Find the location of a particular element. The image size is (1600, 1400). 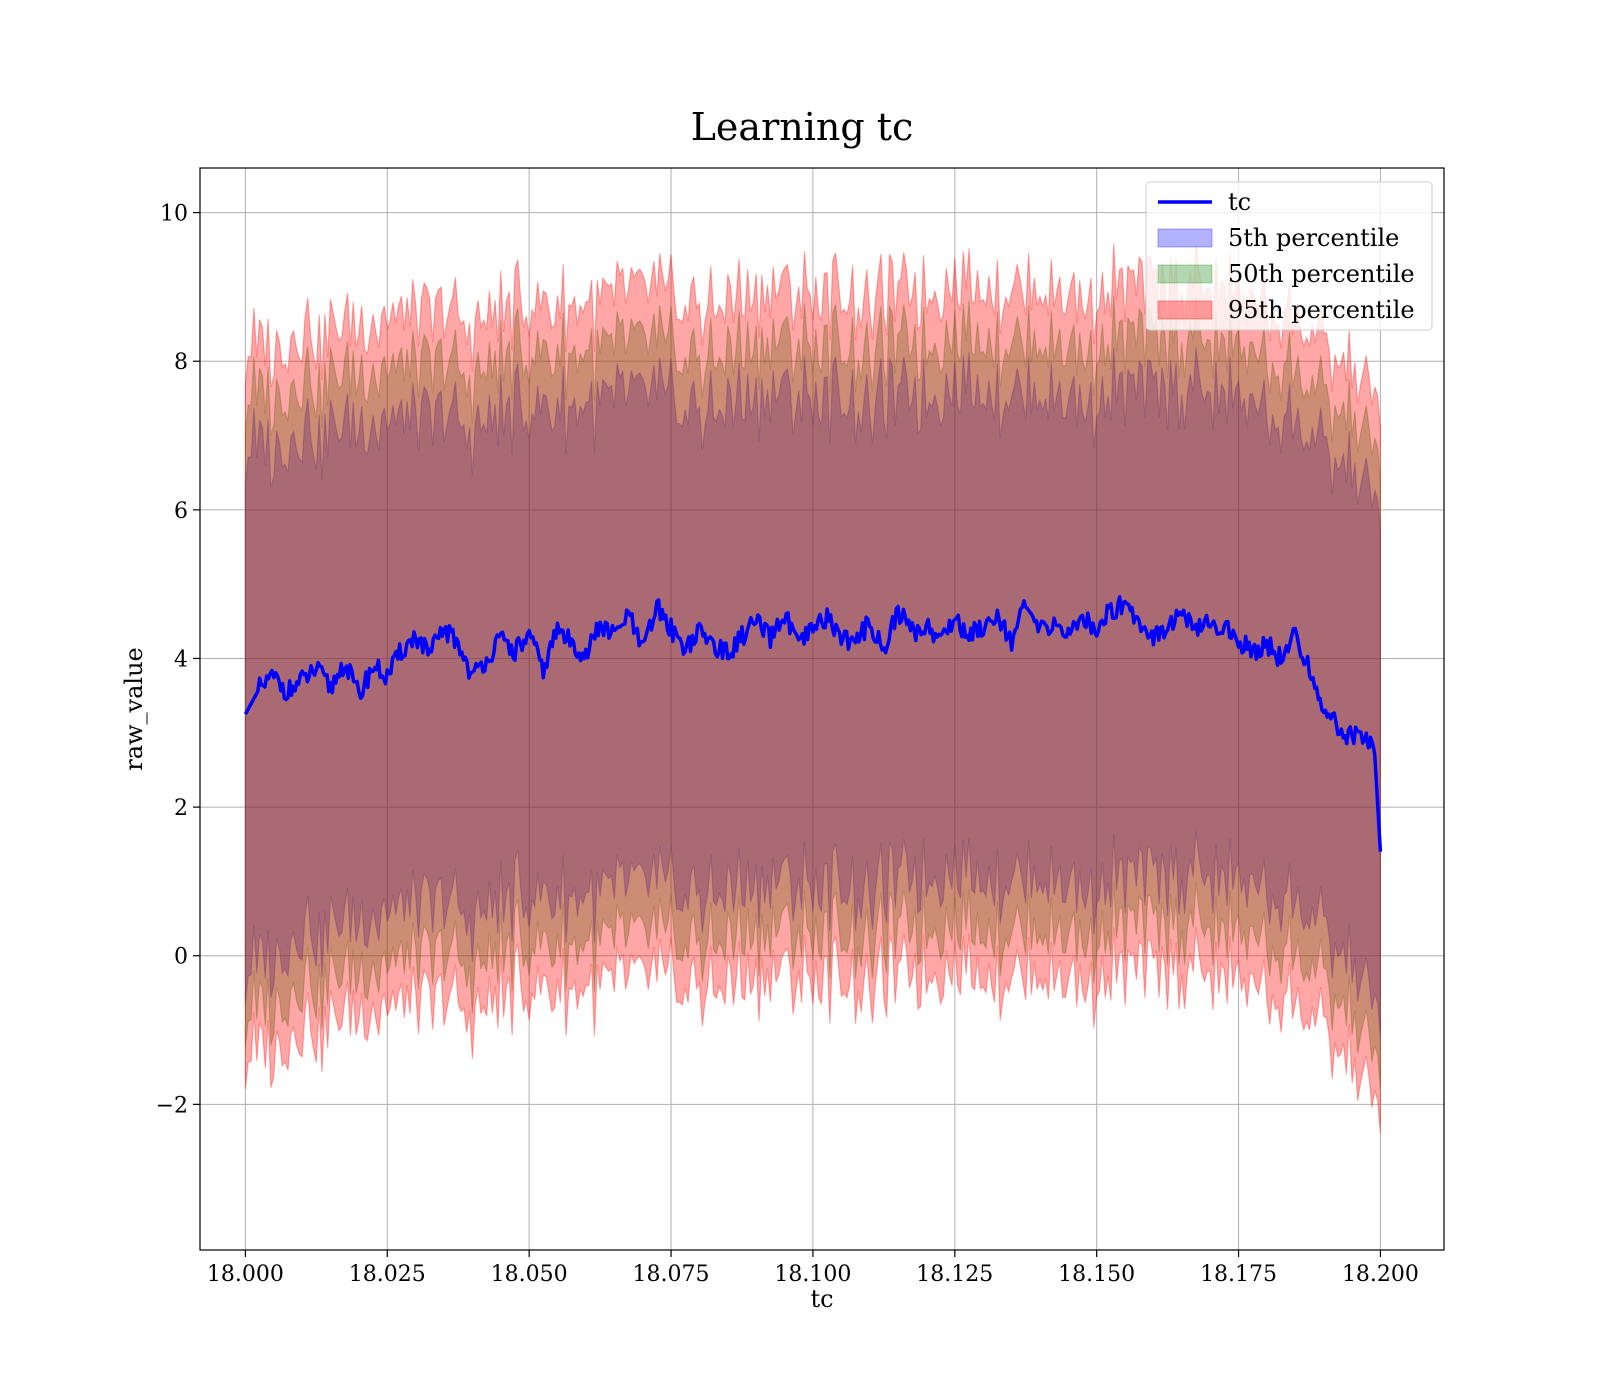

line-layer is located at coordinates (813, 723).